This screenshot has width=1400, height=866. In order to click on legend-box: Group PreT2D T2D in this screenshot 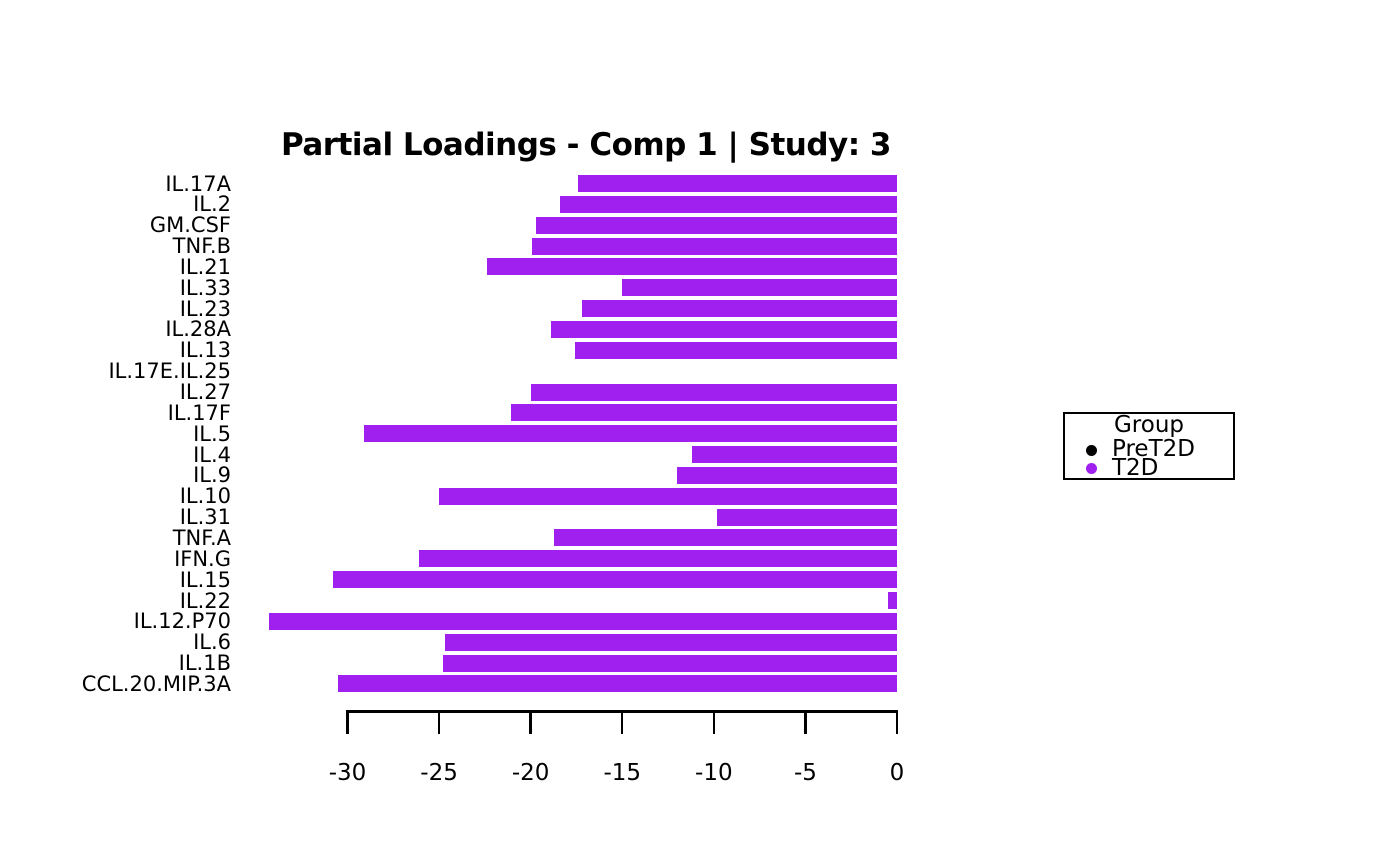, I will do `click(1149, 446)`.